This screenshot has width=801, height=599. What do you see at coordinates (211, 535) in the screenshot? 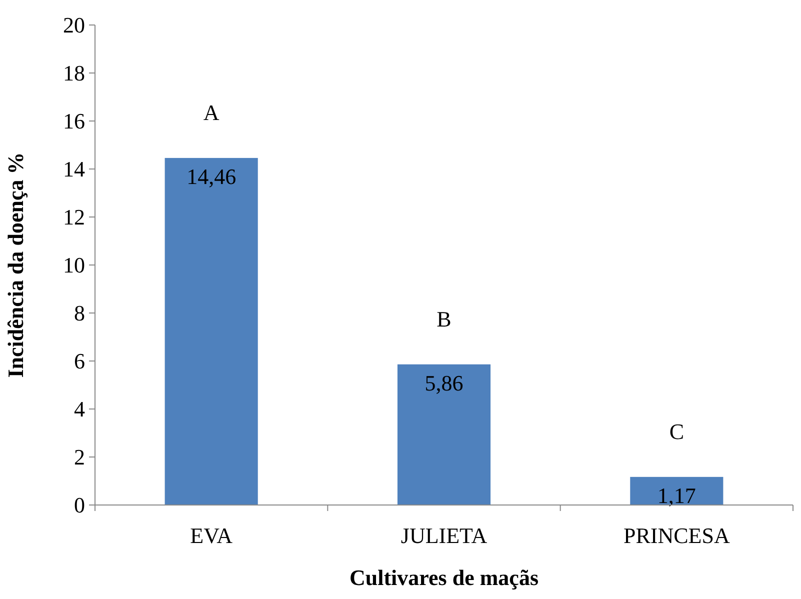
I see `x-tick-label: EVA` at bounding box center [211, 535].